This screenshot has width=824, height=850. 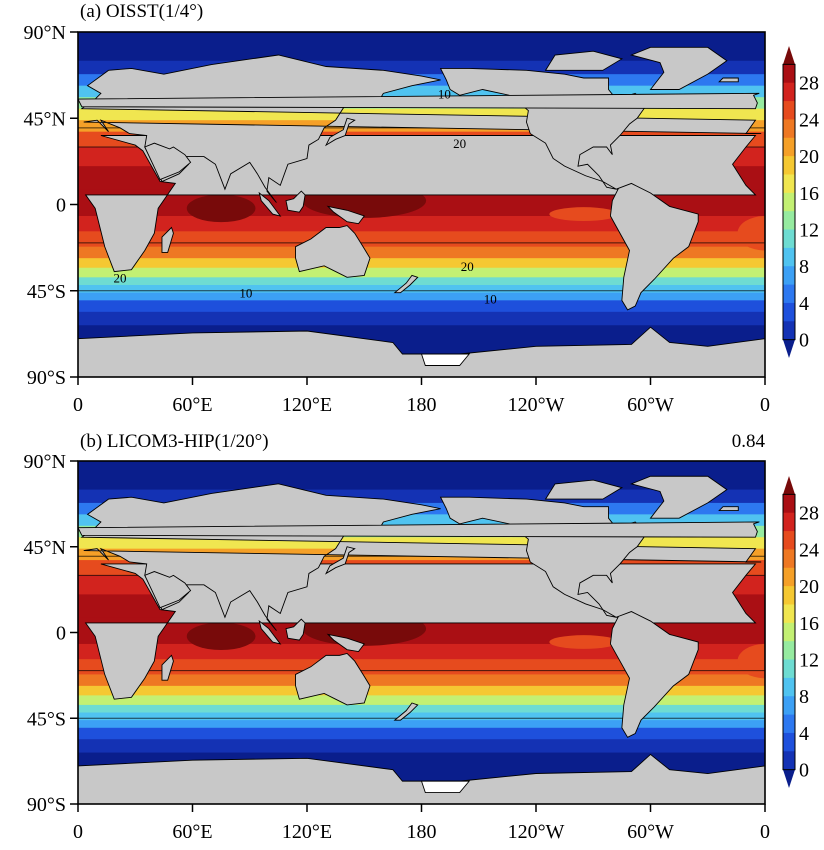 What do you see at coordinates (46, 805) in the screenshot?
I see `lat-tick-label: 90°S` at bounding box center [46, 805].